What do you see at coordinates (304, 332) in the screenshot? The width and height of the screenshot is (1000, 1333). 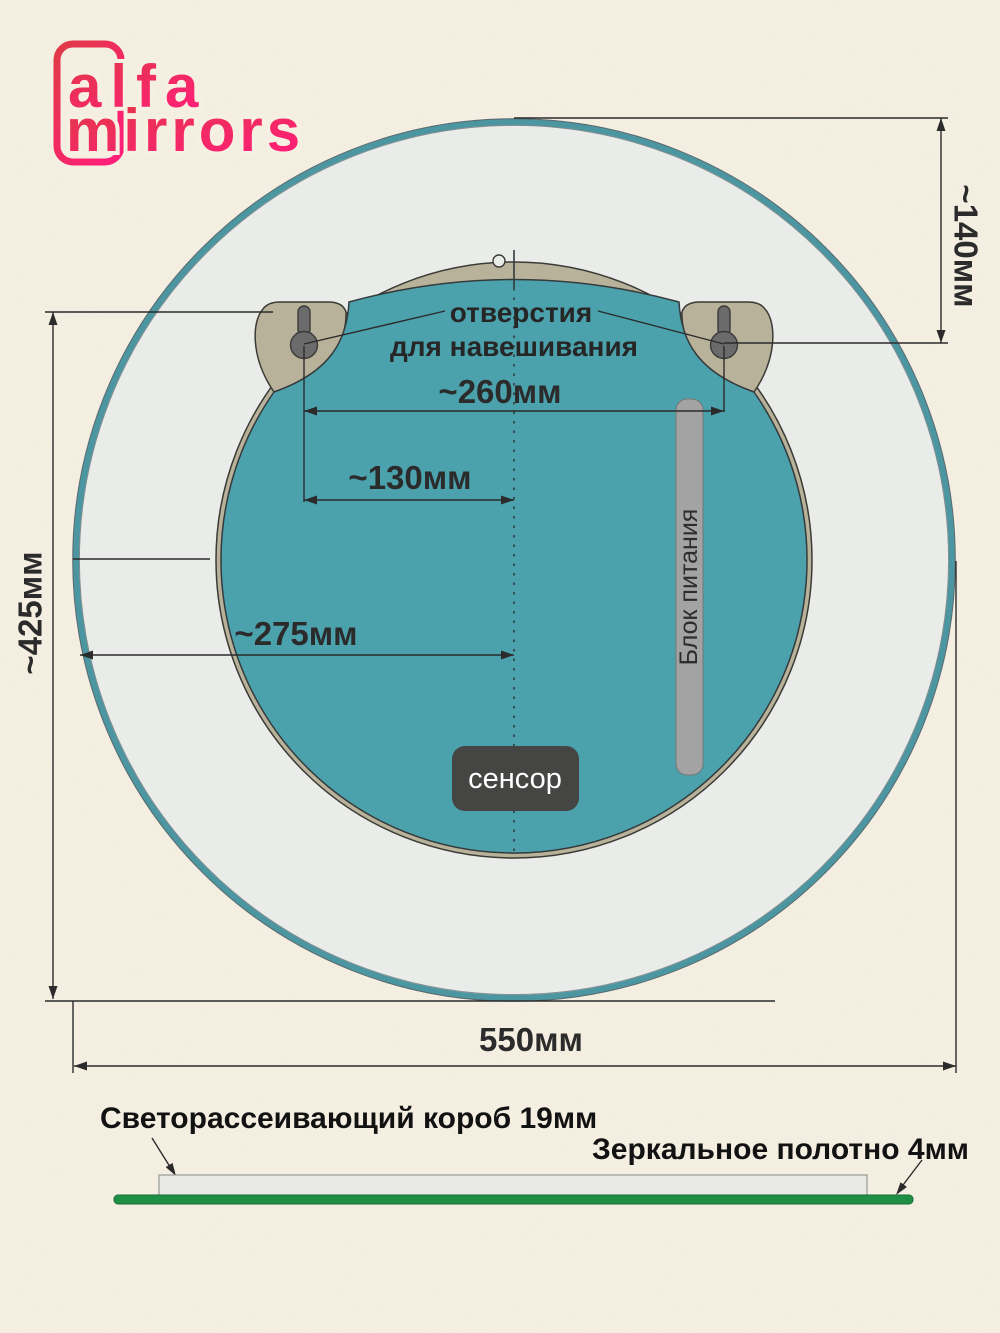 I see `left-keyhole` at bounding box center [304, 332].